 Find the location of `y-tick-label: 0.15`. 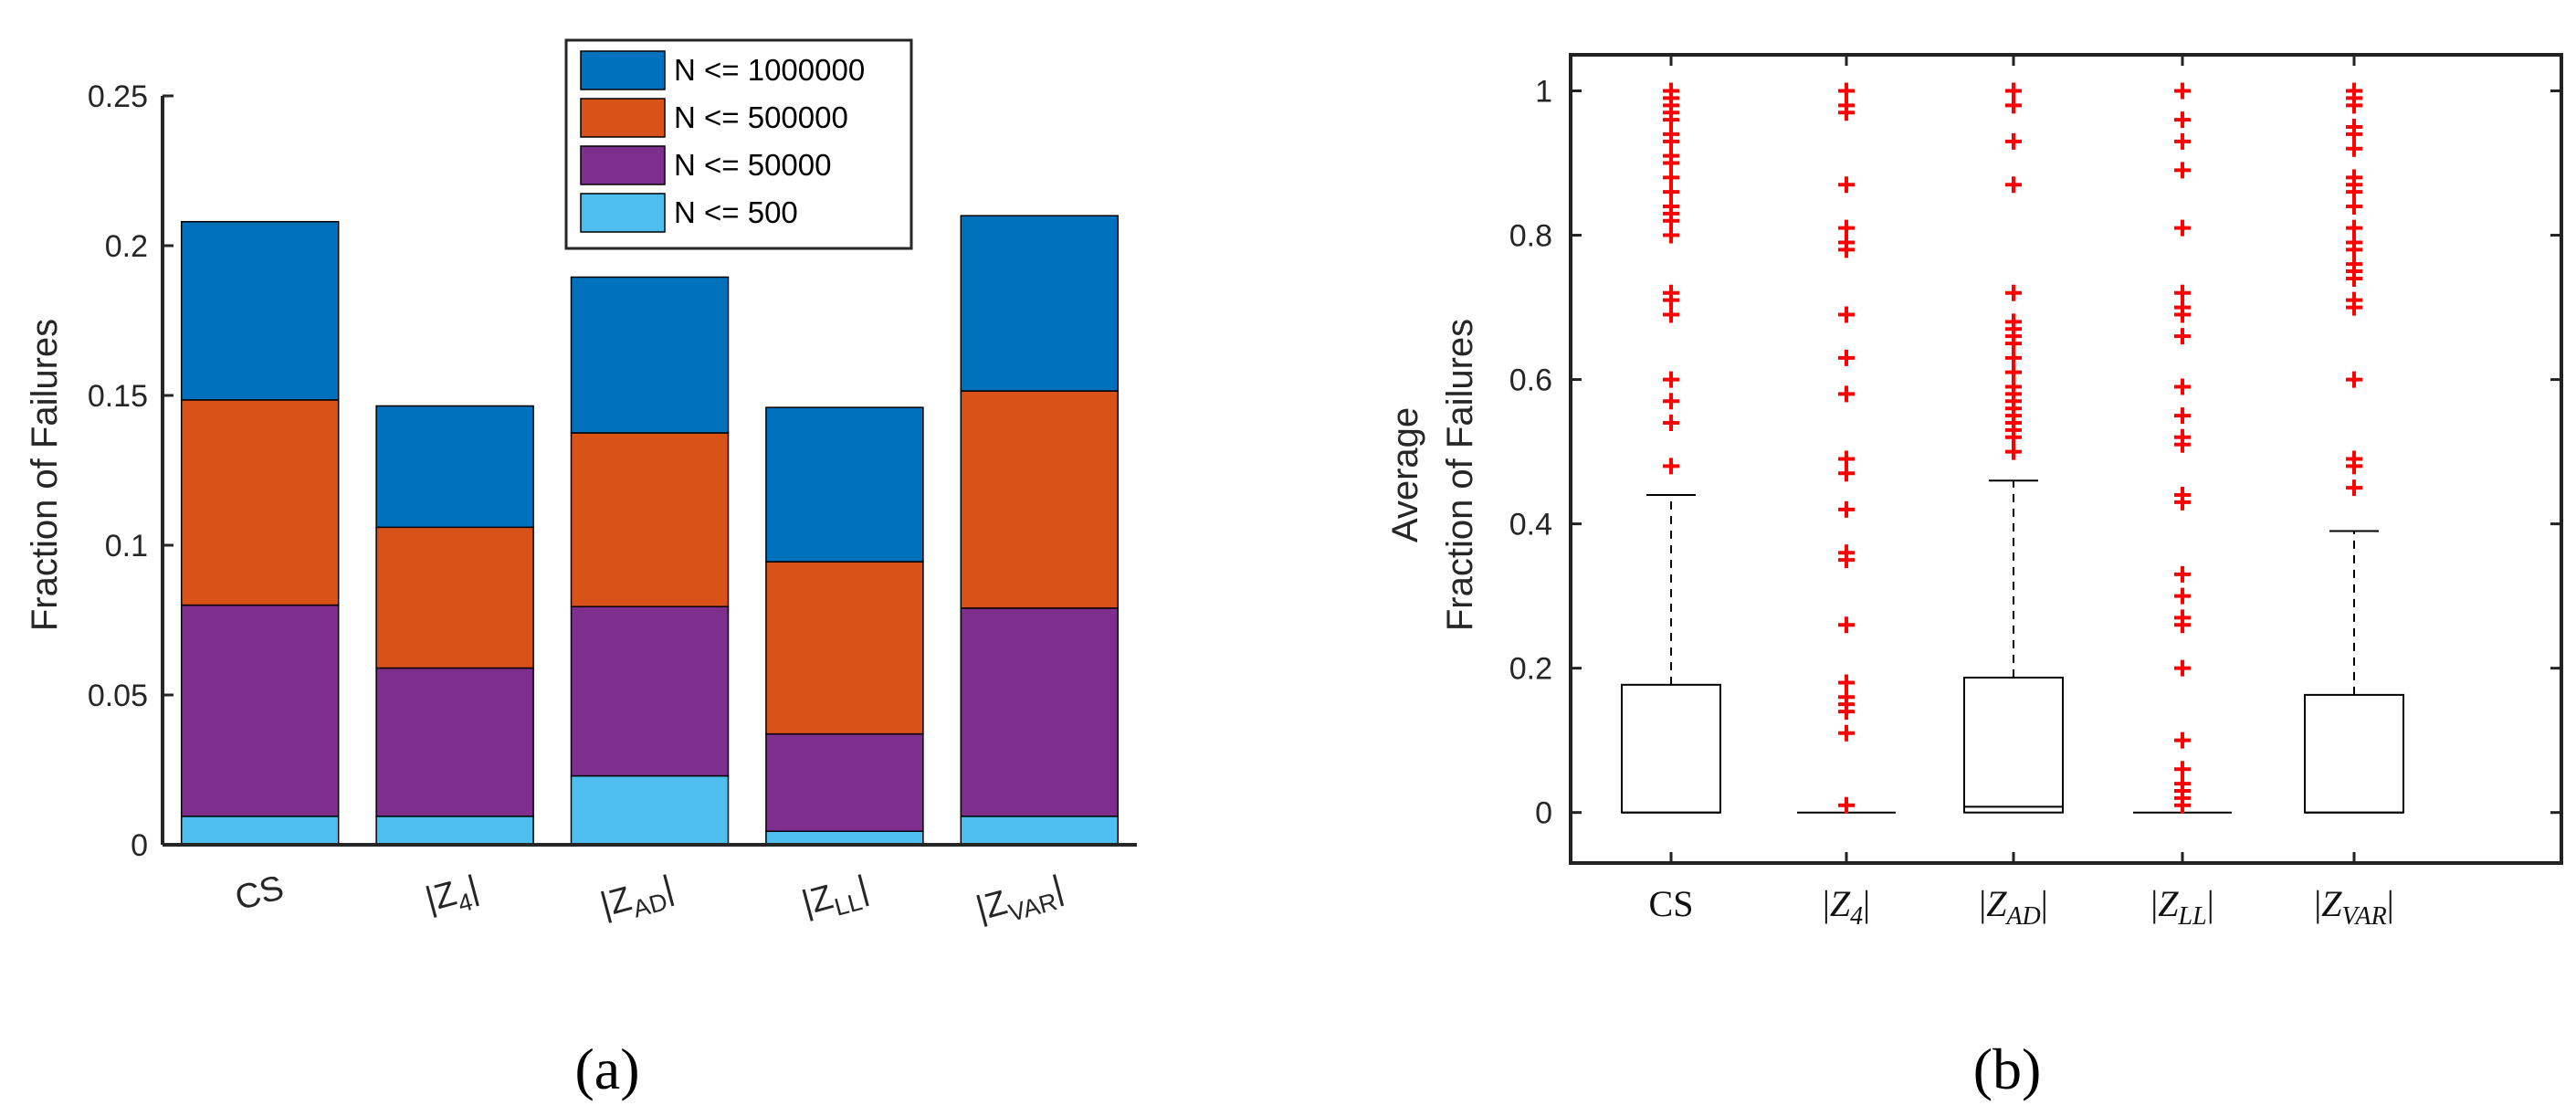

y-tick-label: 0.15 is located at coordinates (118, 396).